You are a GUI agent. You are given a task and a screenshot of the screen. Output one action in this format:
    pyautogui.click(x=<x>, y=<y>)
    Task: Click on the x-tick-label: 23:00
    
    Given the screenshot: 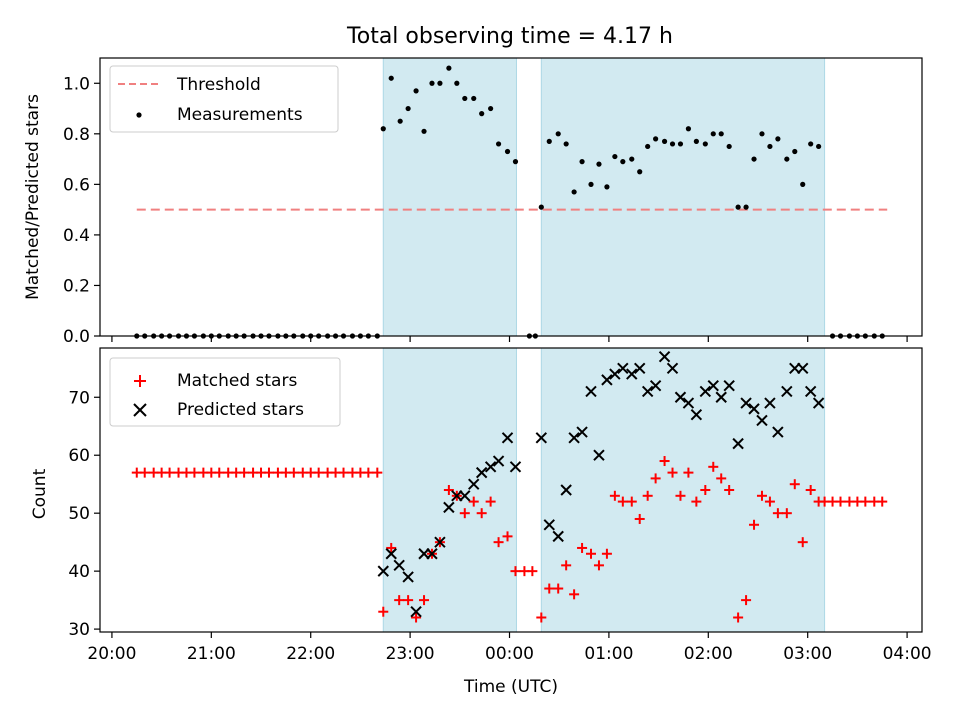 What is the action you would take?
    pyautogui.click(x=410, y=654)
    